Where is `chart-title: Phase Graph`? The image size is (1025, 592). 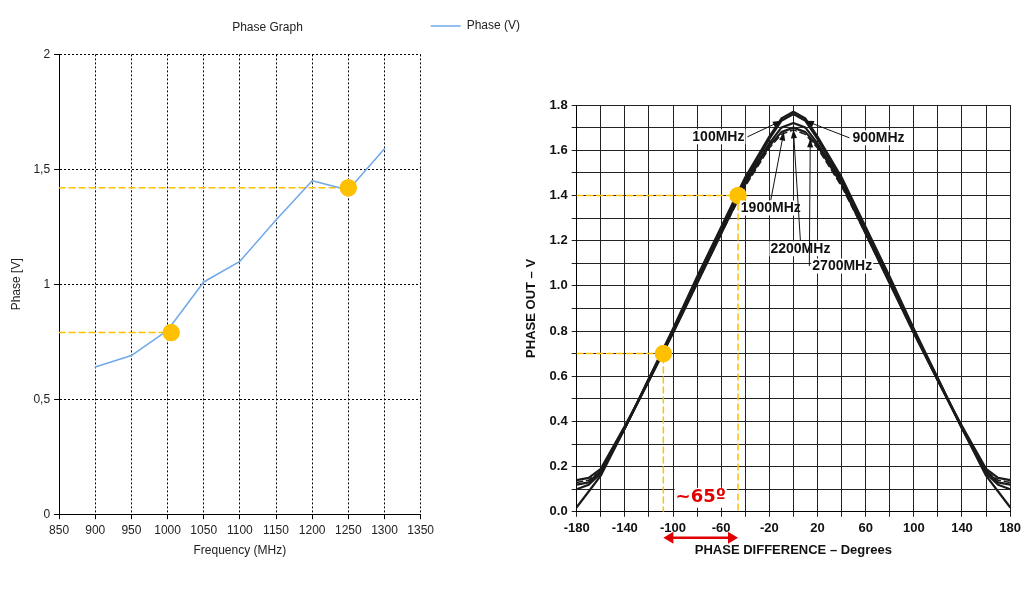
chart-title: Phase Graph is located at coordinates (267, 26).